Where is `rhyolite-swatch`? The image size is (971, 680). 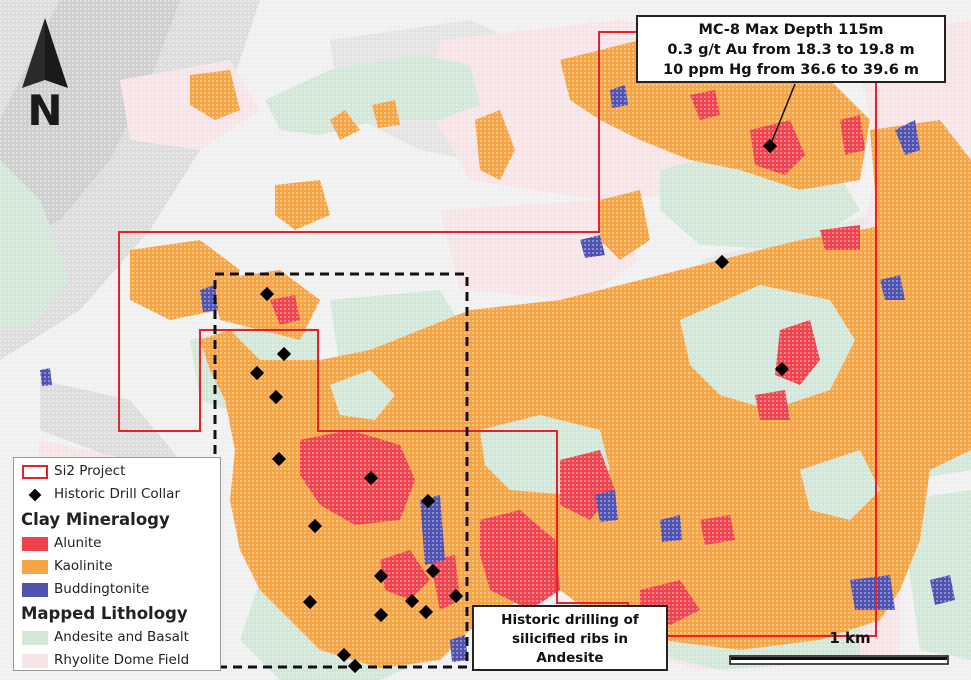
rhyolite-swatch is located at coordinates (35, 661).